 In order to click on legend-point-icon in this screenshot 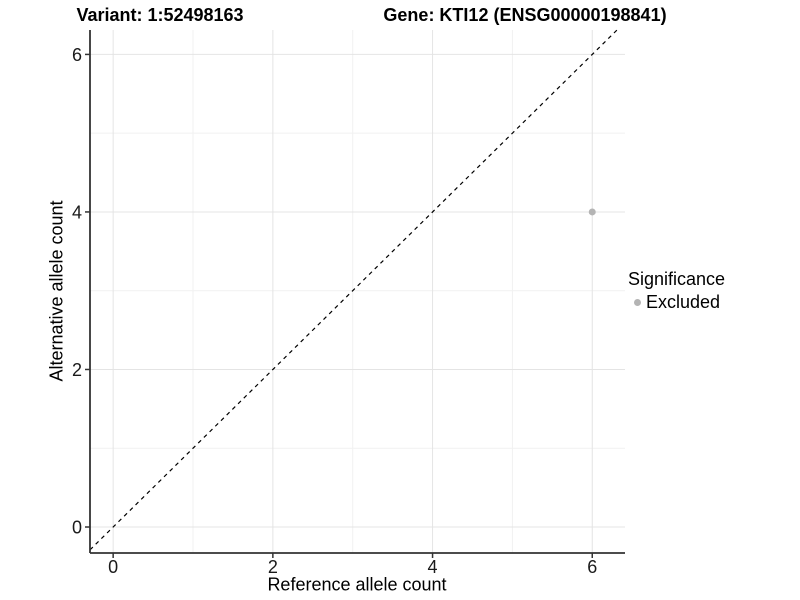, I will do `click(637, 302)`.